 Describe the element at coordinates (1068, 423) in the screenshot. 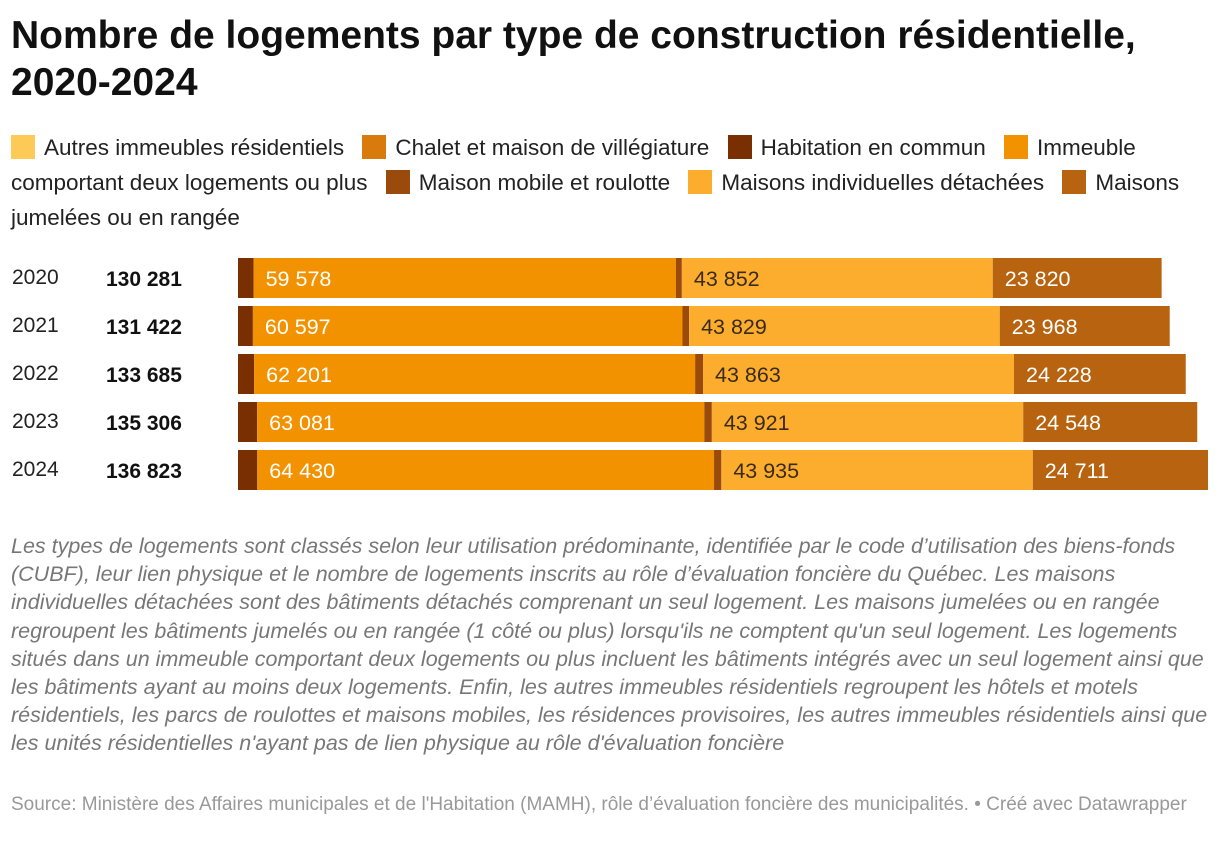

I see `data-label-jumelees: 24 548` at that location.